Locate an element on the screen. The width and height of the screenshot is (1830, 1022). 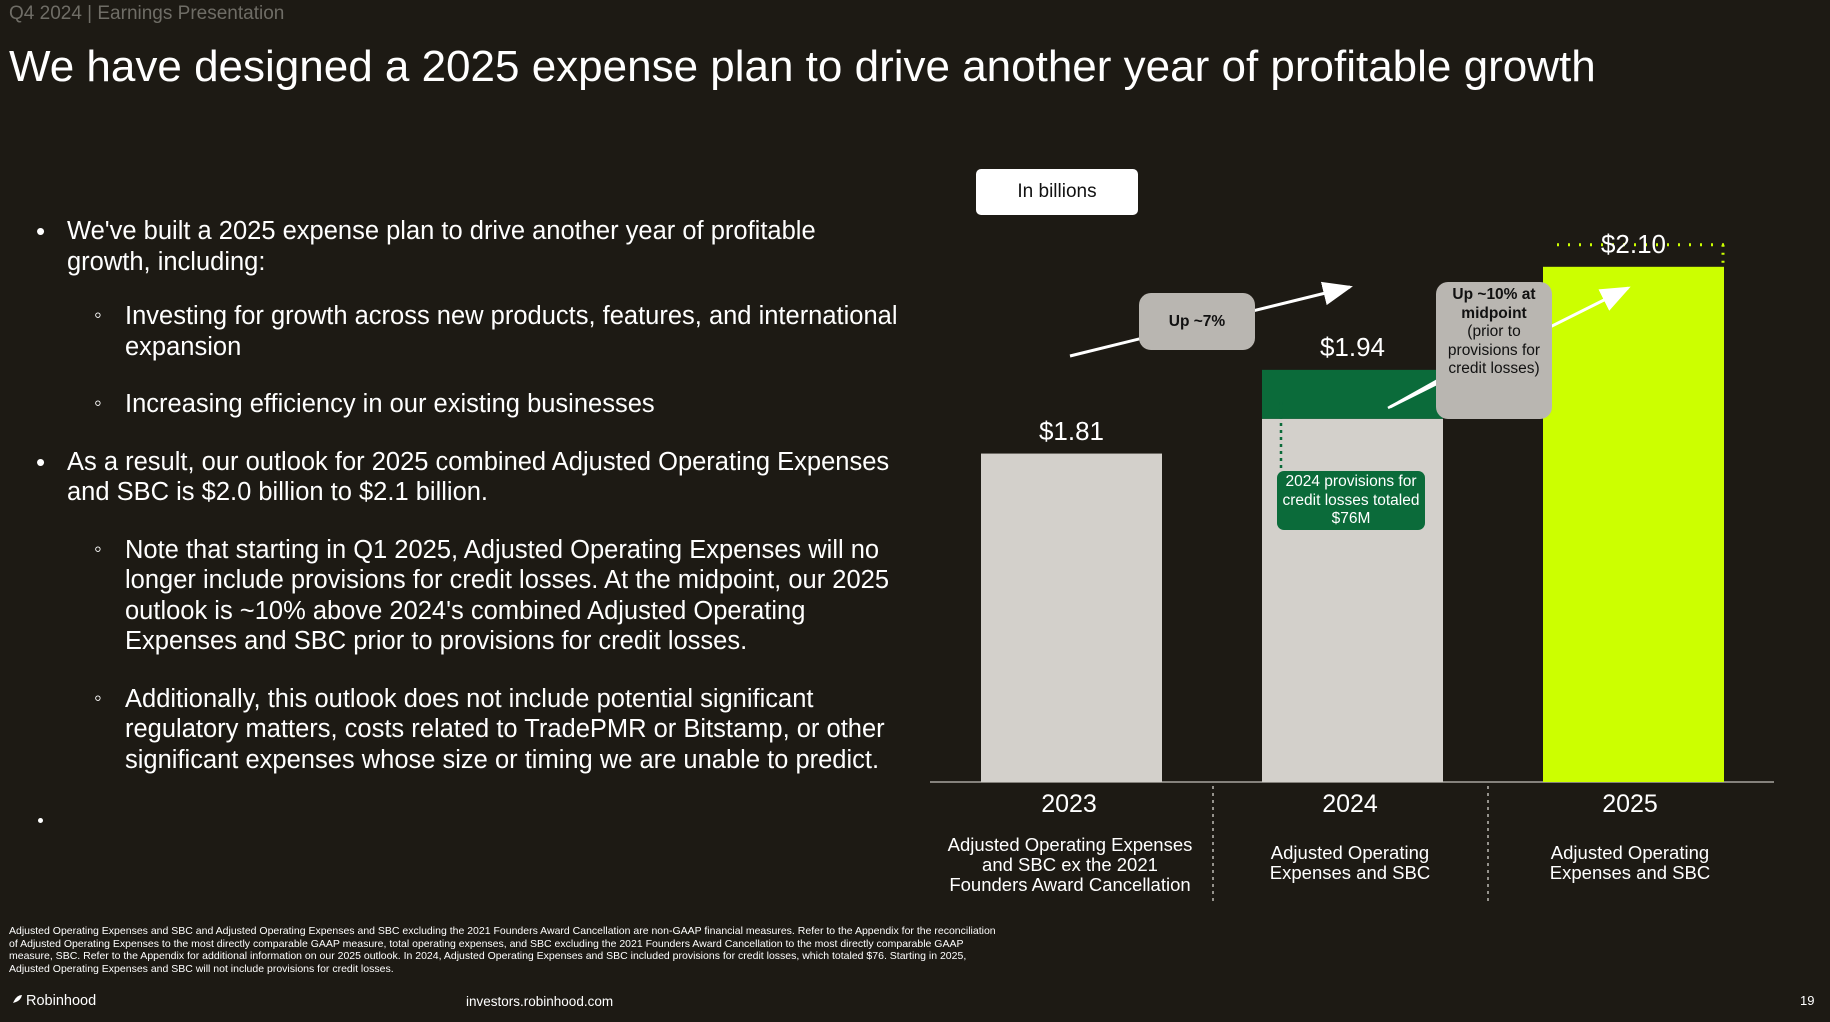
category-label: 2024 is located at coordinates (1350, 804).